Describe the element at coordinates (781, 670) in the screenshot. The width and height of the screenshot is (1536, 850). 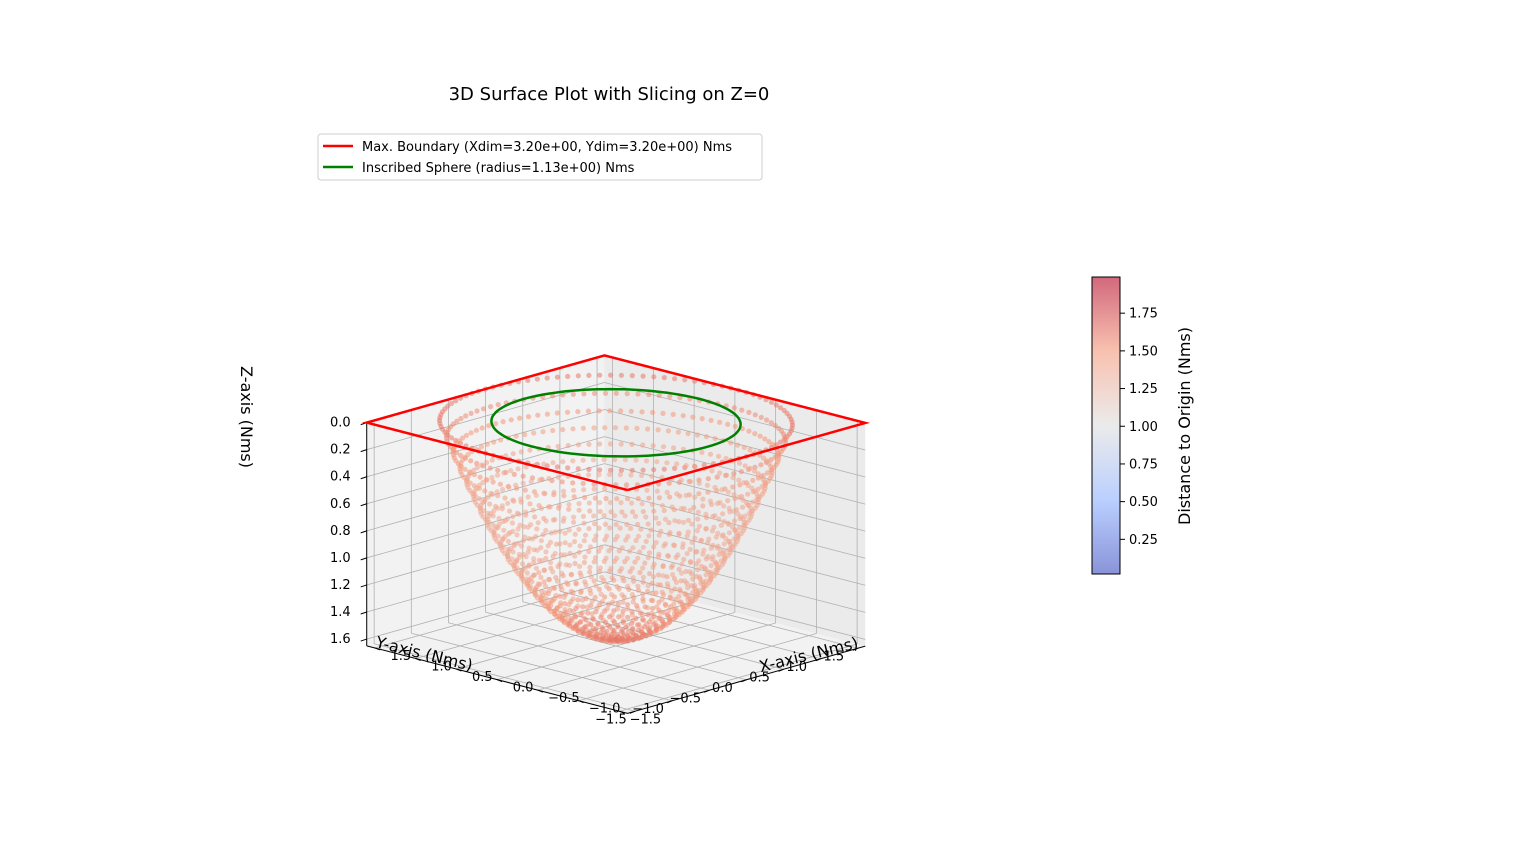
I see `y-tick-mark` at that location.